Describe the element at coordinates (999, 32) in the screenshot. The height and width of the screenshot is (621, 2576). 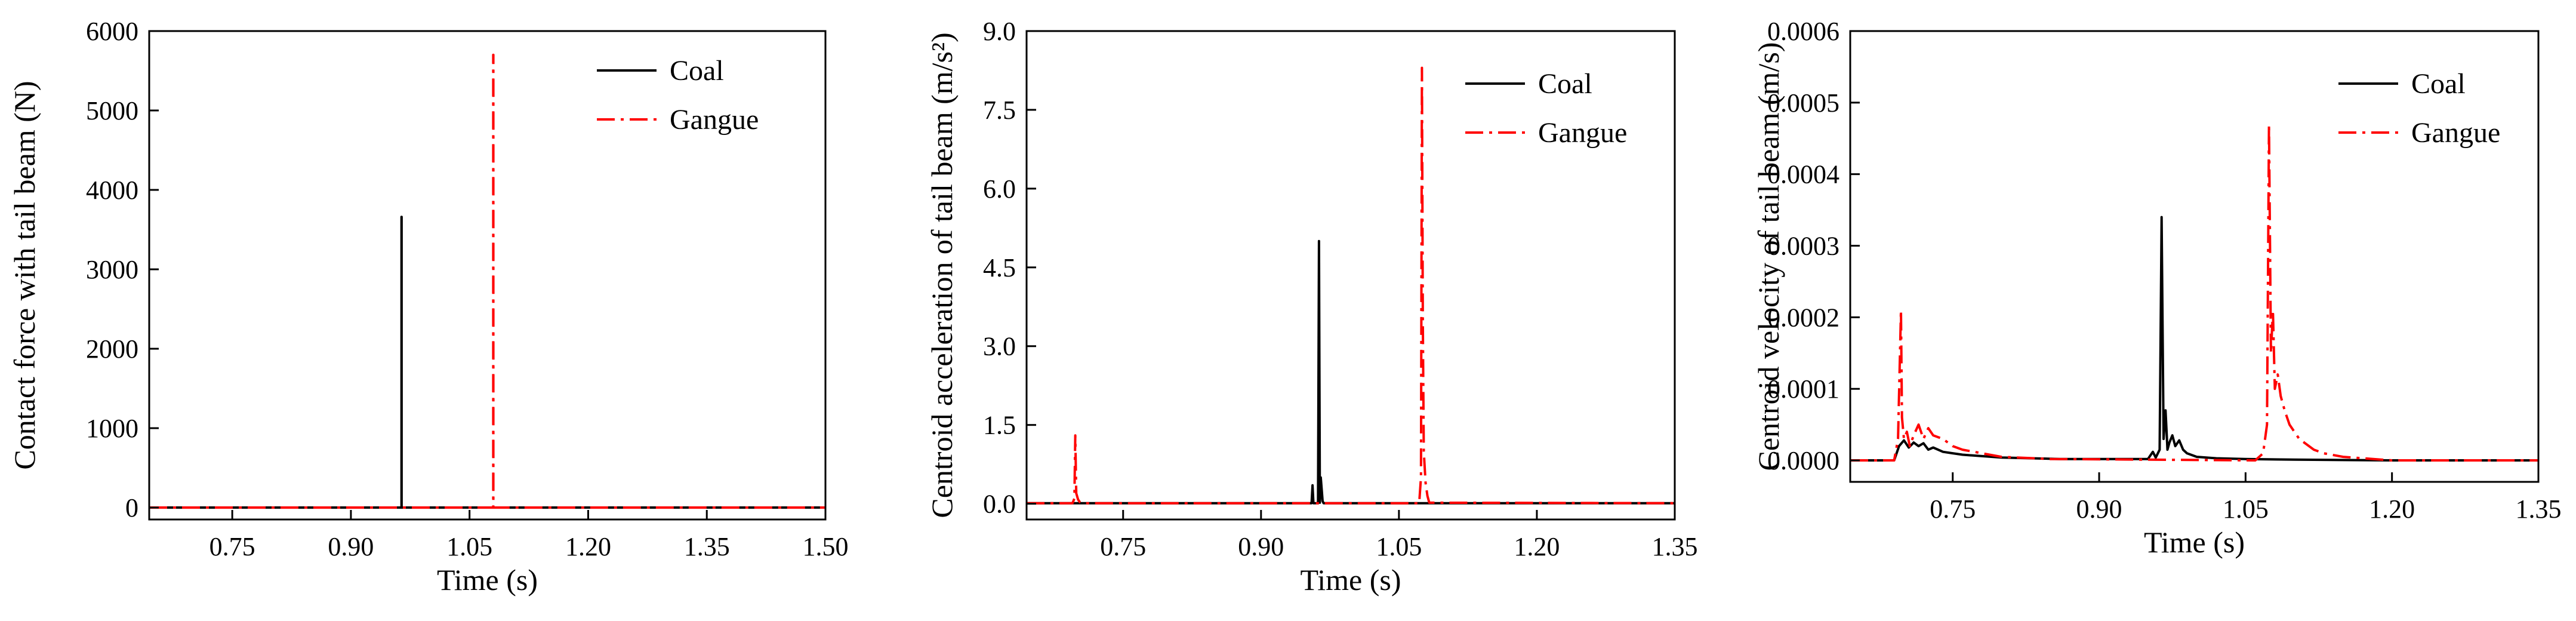
I see `y-tick-label: 9.0` at that location.